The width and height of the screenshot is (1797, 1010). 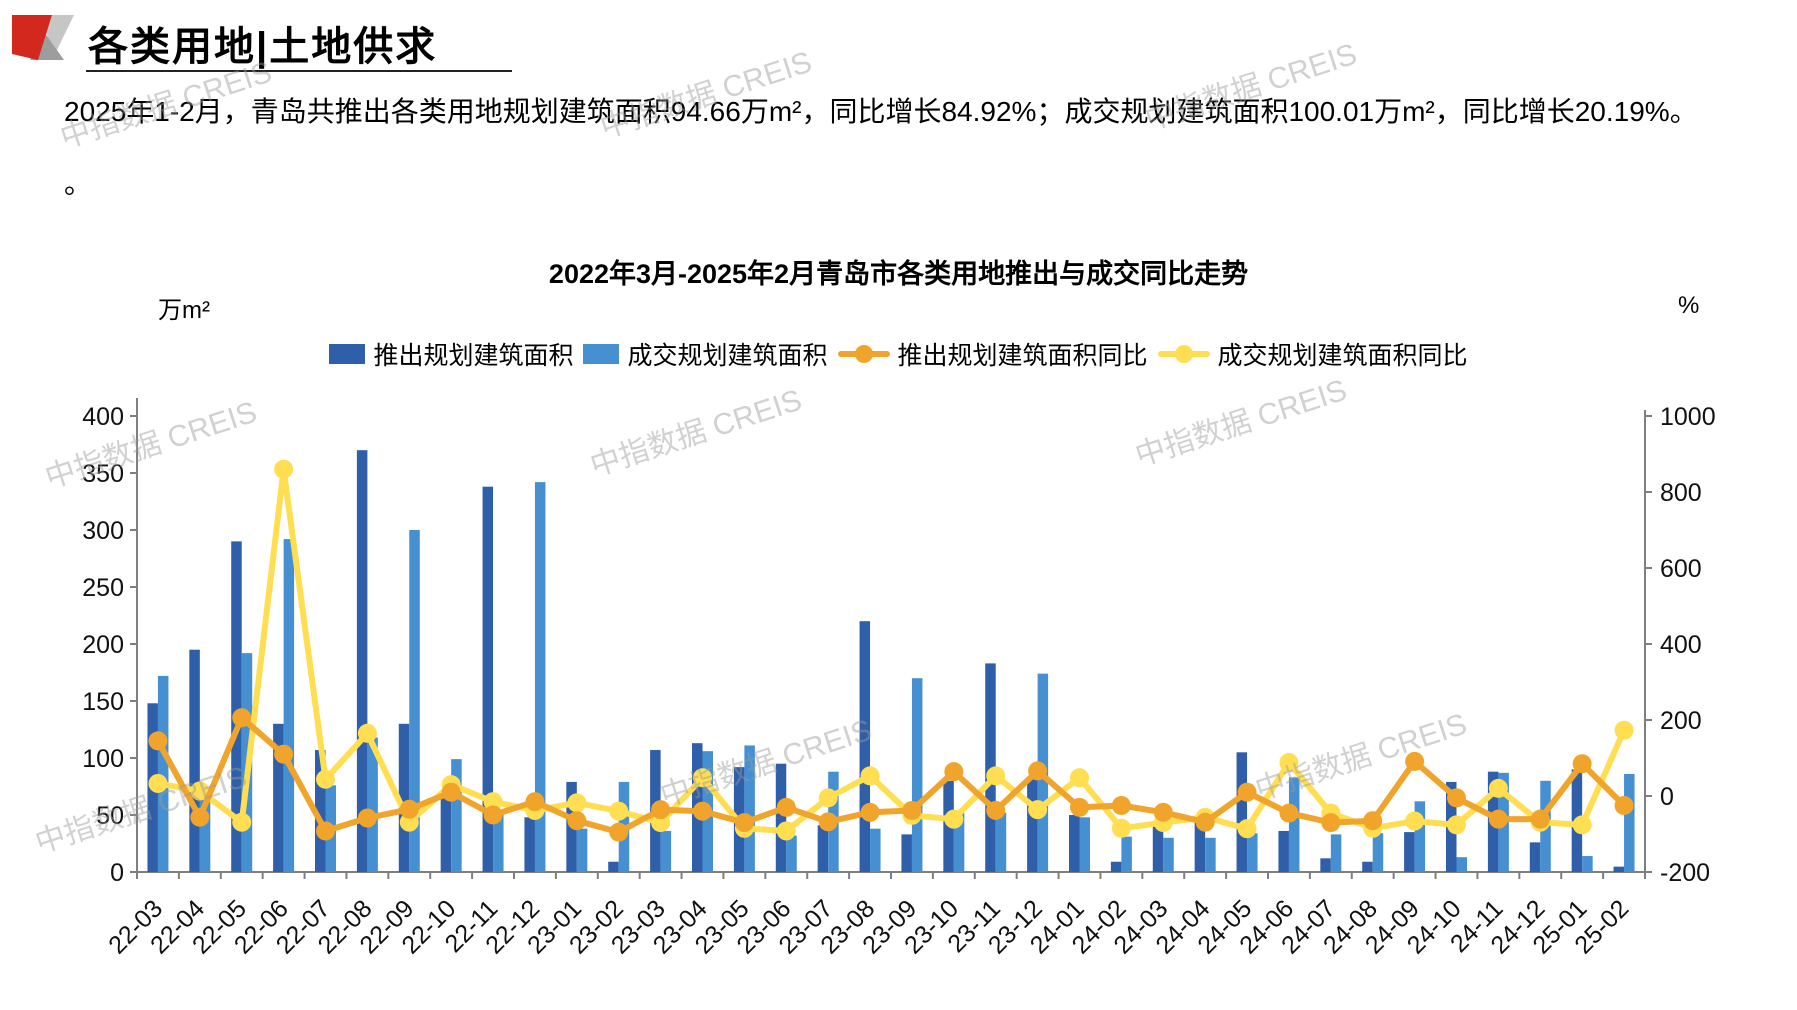 I want to click on summary-text-line2: 。, so click(x=78, y=183).